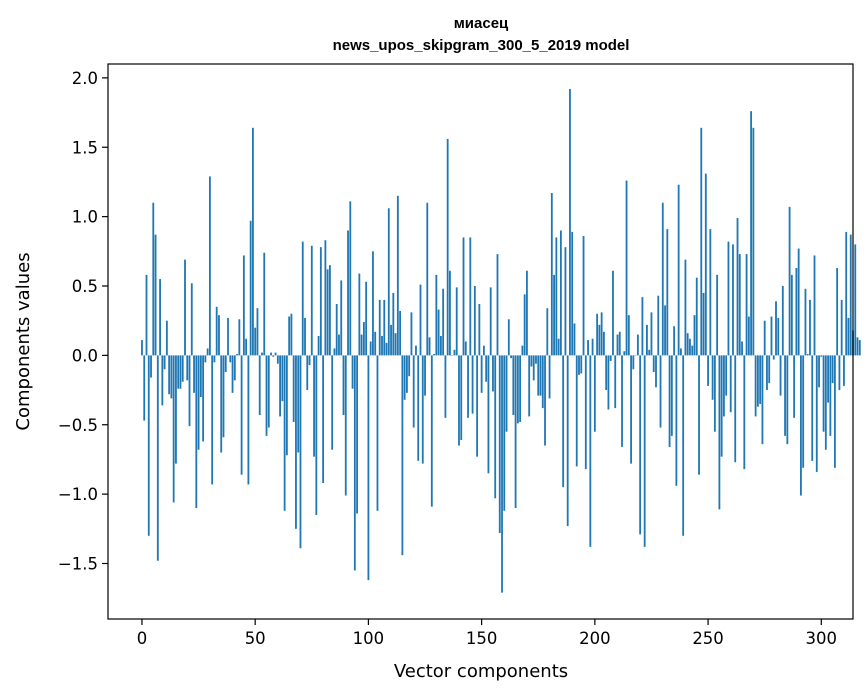  I want to click on y-tick-label: −1.5, so click(78, 564).